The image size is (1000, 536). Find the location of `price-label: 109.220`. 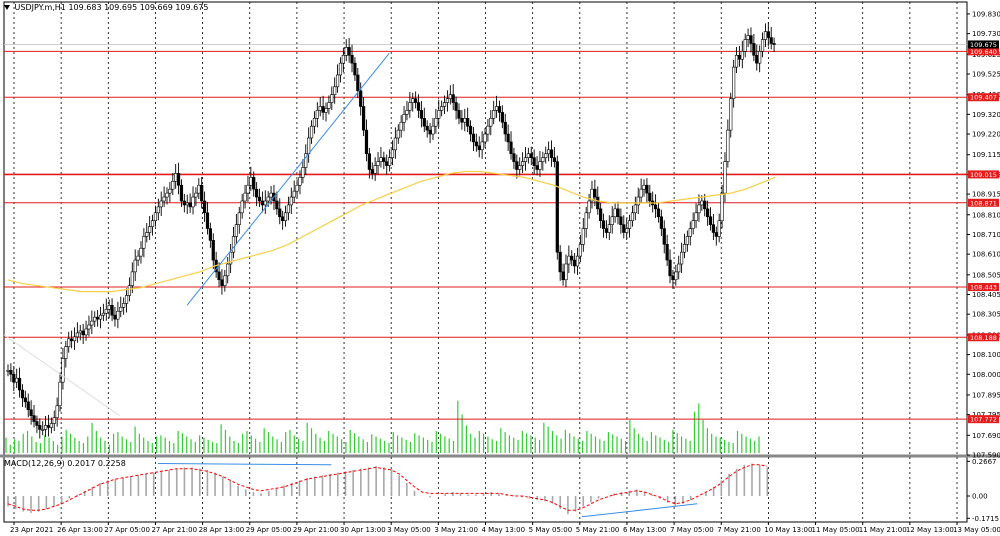

price-label: 109.220 is located at coordinates (986, 135).